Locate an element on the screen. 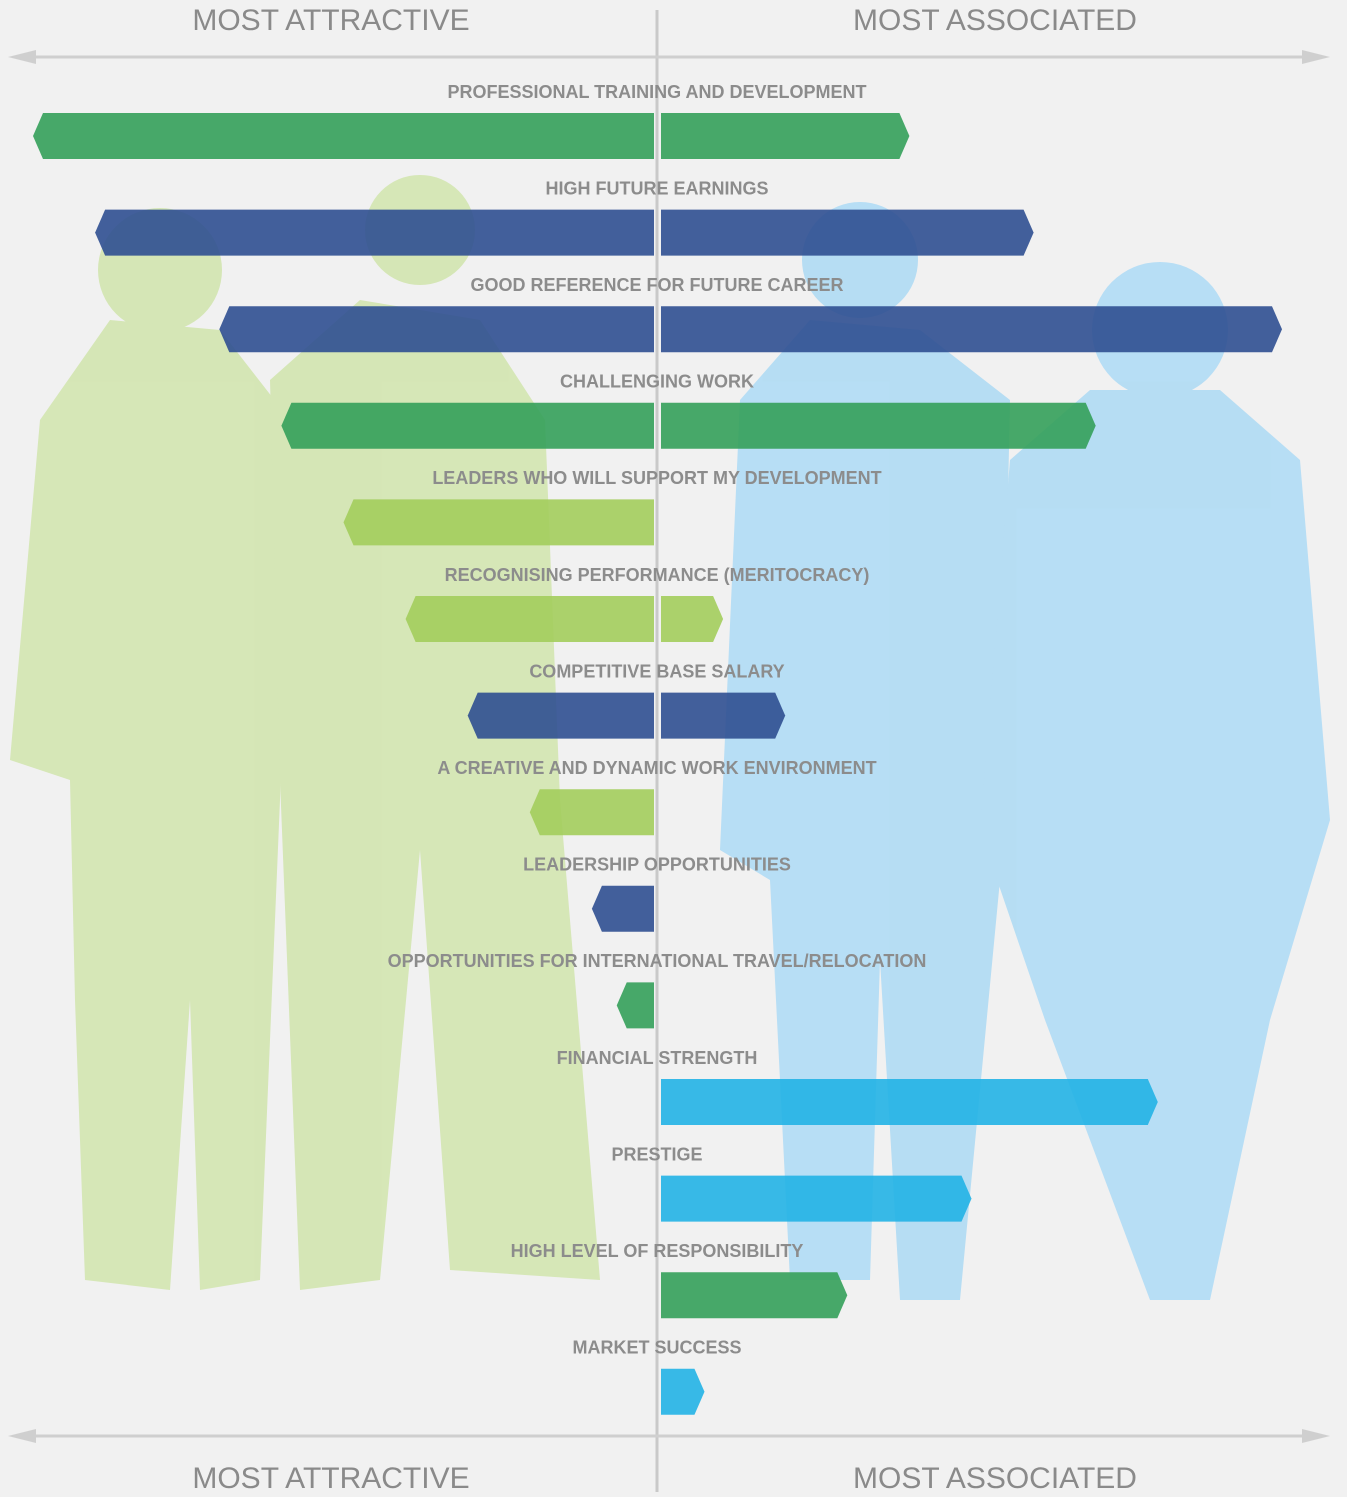 Image resolution: width=1347 pixels, height=1497 pixels. category-label: PRESTIGE is located at coordinates (656, 1154).